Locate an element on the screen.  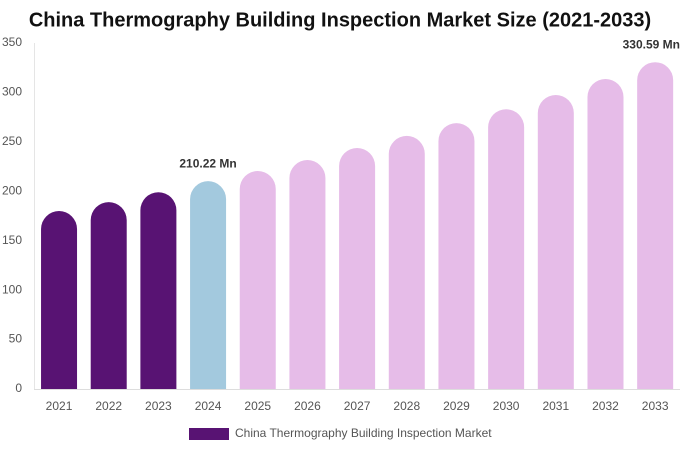
x-tick-label: 2031 is located at coordinates (555, 406).